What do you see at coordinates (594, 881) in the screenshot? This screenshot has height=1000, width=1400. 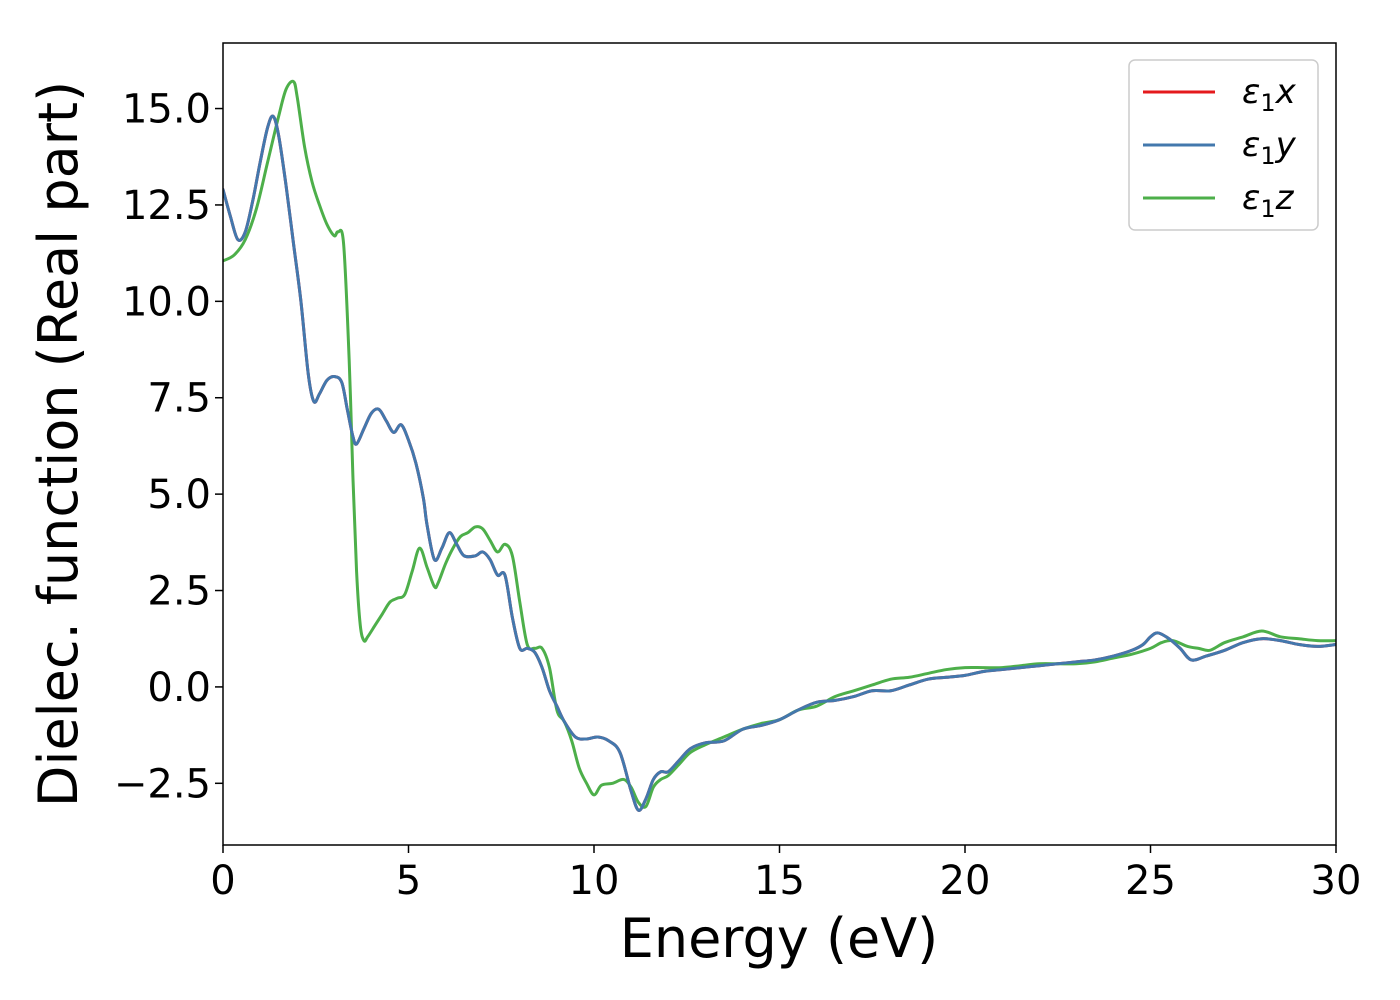 I see `x-tick-label: 10` at bounding box center [594, 881].